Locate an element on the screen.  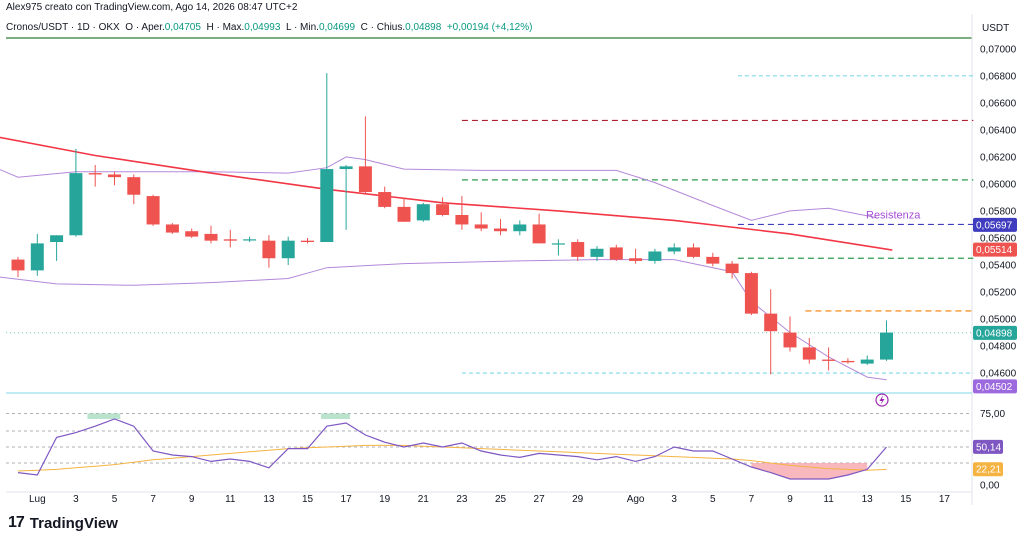
price-tick-label: 0,05200 is located at coordinates (998, 293).